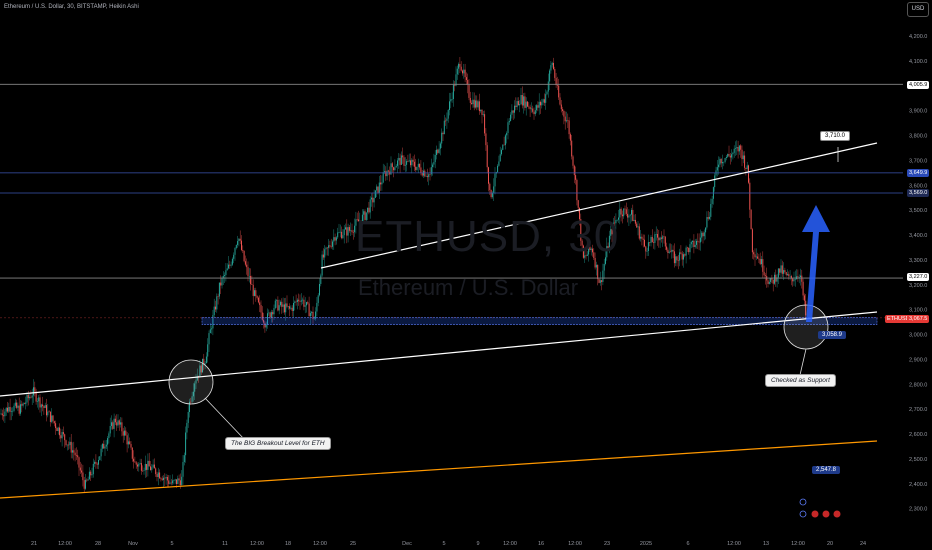 The height and width of the screenshot is (550, 932). I want to click on price-tick-label: 3,200.0, so click(918, 286).